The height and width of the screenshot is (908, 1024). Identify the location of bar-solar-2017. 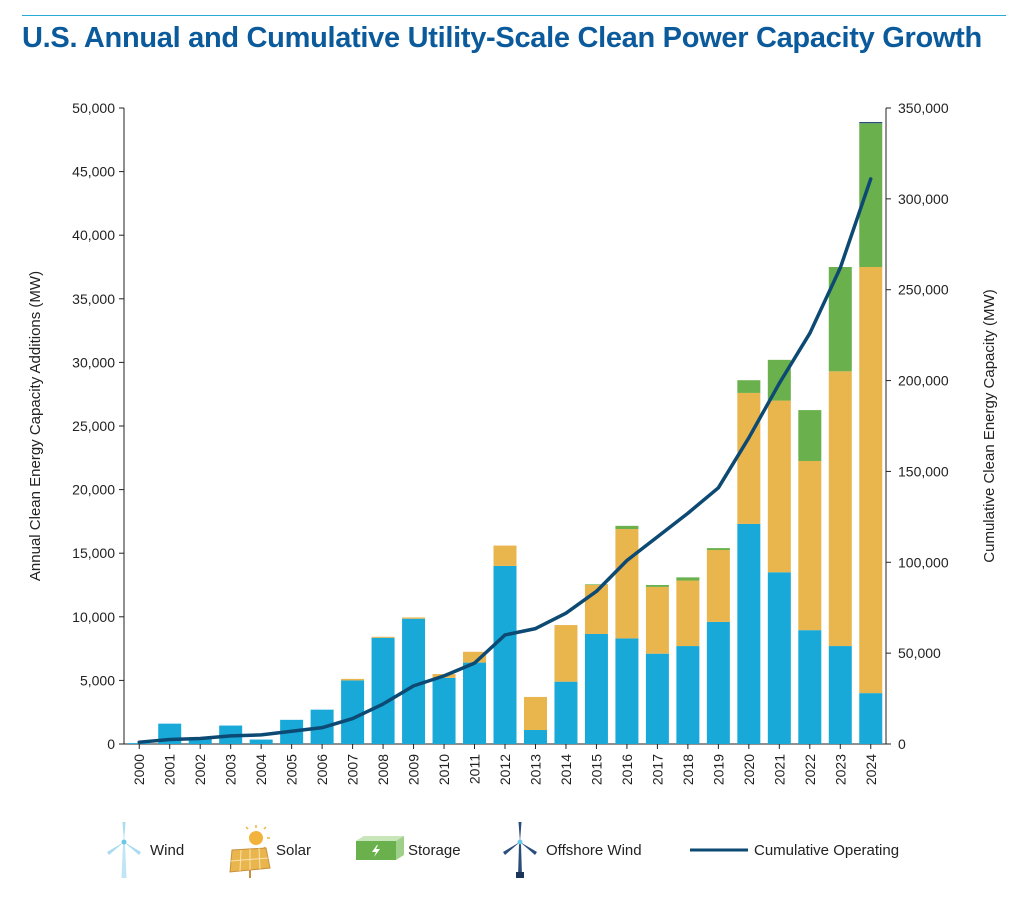
(657, 620).